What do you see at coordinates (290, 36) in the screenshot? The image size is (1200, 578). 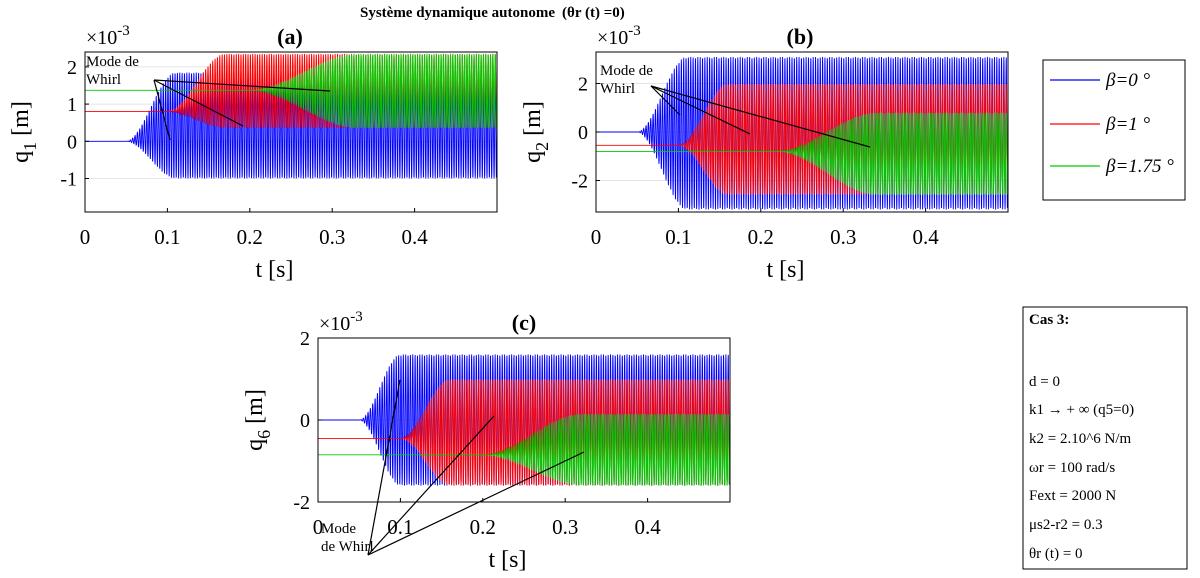 I see `panel-label: (a)` at bounding box center [290, 36].